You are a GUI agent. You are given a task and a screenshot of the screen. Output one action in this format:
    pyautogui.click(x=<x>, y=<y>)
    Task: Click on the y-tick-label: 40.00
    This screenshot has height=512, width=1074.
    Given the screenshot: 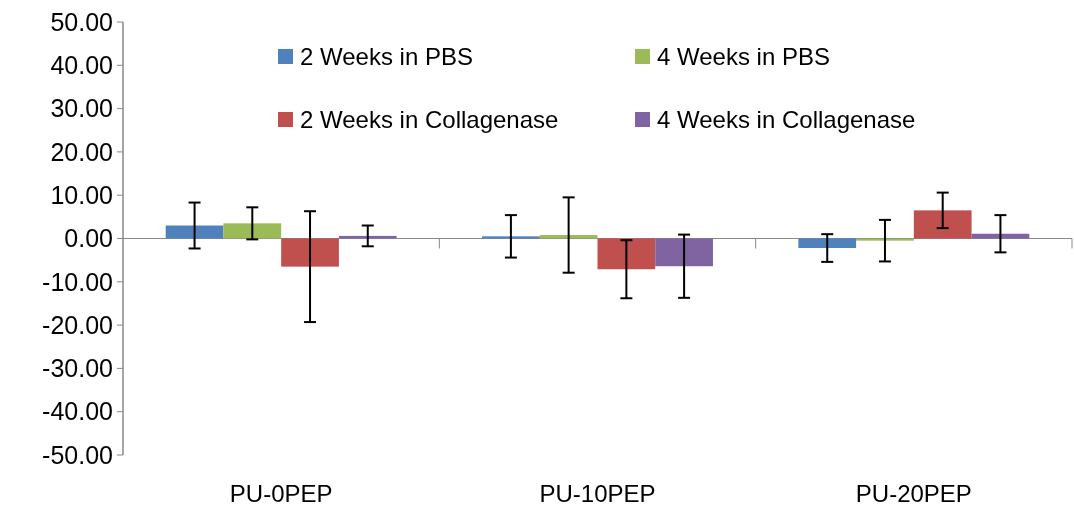 What is the action you would take?
    pyautogui.click(x=81, y=65)
    